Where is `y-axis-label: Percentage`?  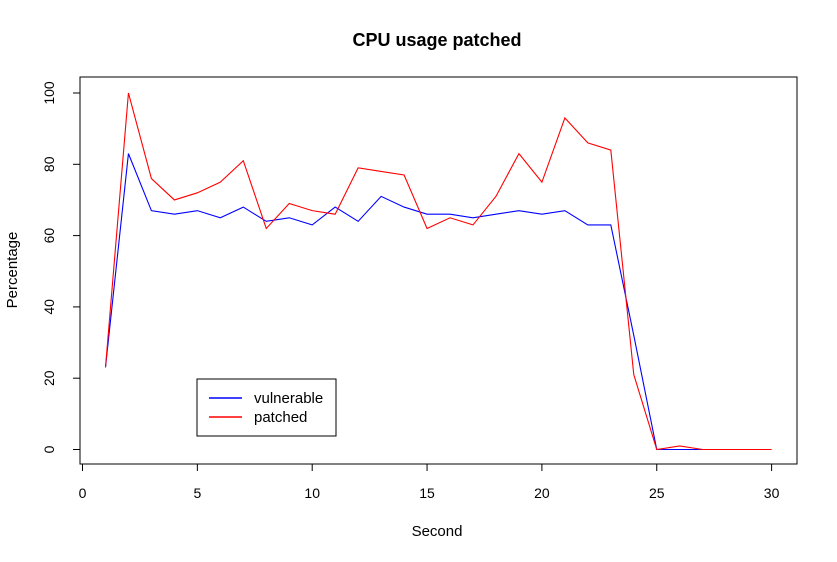 y-axis-label: Percentage is located at coordinates (12, 270).